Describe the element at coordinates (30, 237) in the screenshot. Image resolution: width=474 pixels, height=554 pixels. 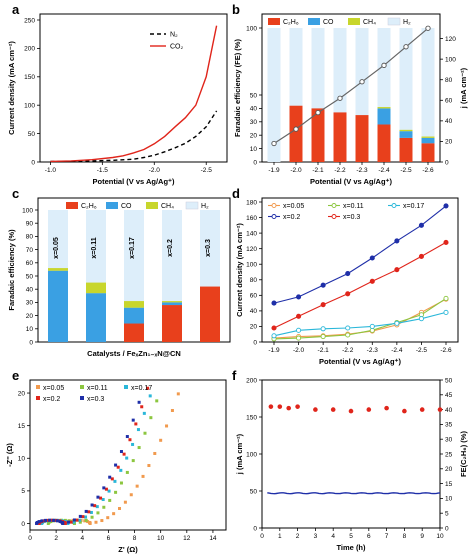
I see `panel-c-ytick-label: 80` at that location.